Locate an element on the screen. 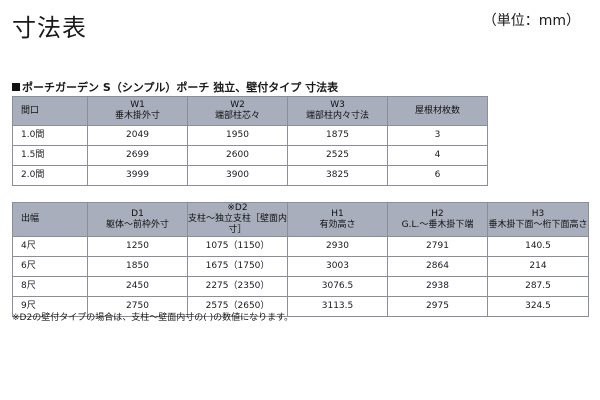  table-cell: 1675（1750） is located at coordinates (237, 266).